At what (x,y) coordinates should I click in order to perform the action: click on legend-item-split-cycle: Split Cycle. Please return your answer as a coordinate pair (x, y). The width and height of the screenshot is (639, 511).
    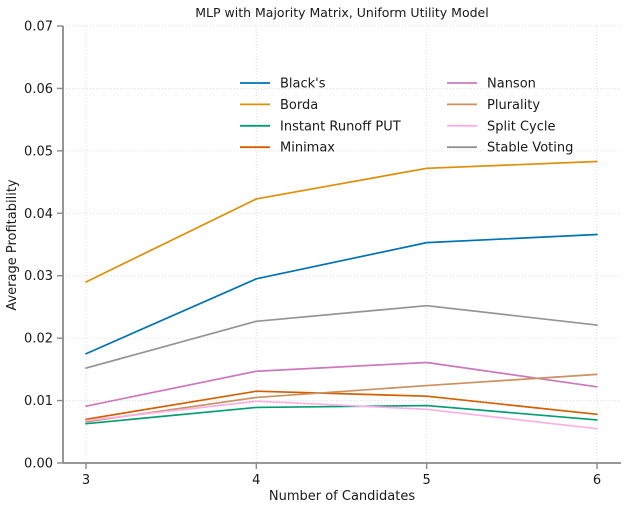
    Looking at the image, I should click on (501, 126).